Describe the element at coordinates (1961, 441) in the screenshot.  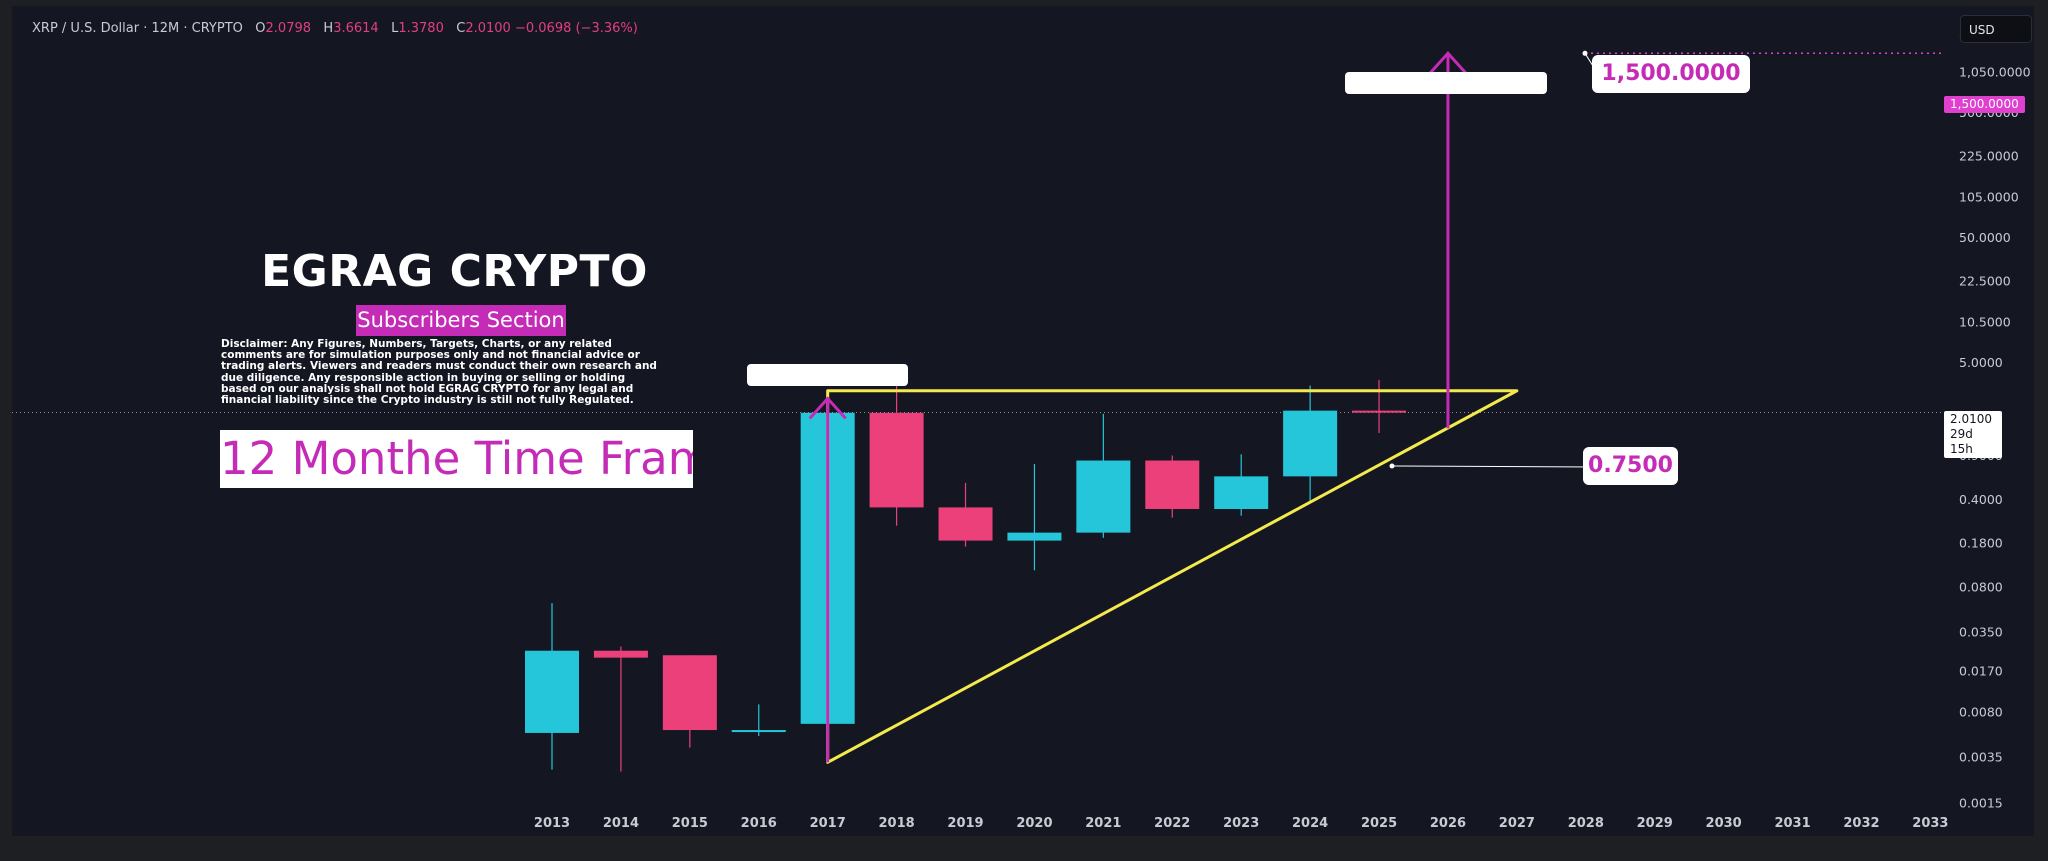
I see `countdown-label: 29d 15h` at that location.